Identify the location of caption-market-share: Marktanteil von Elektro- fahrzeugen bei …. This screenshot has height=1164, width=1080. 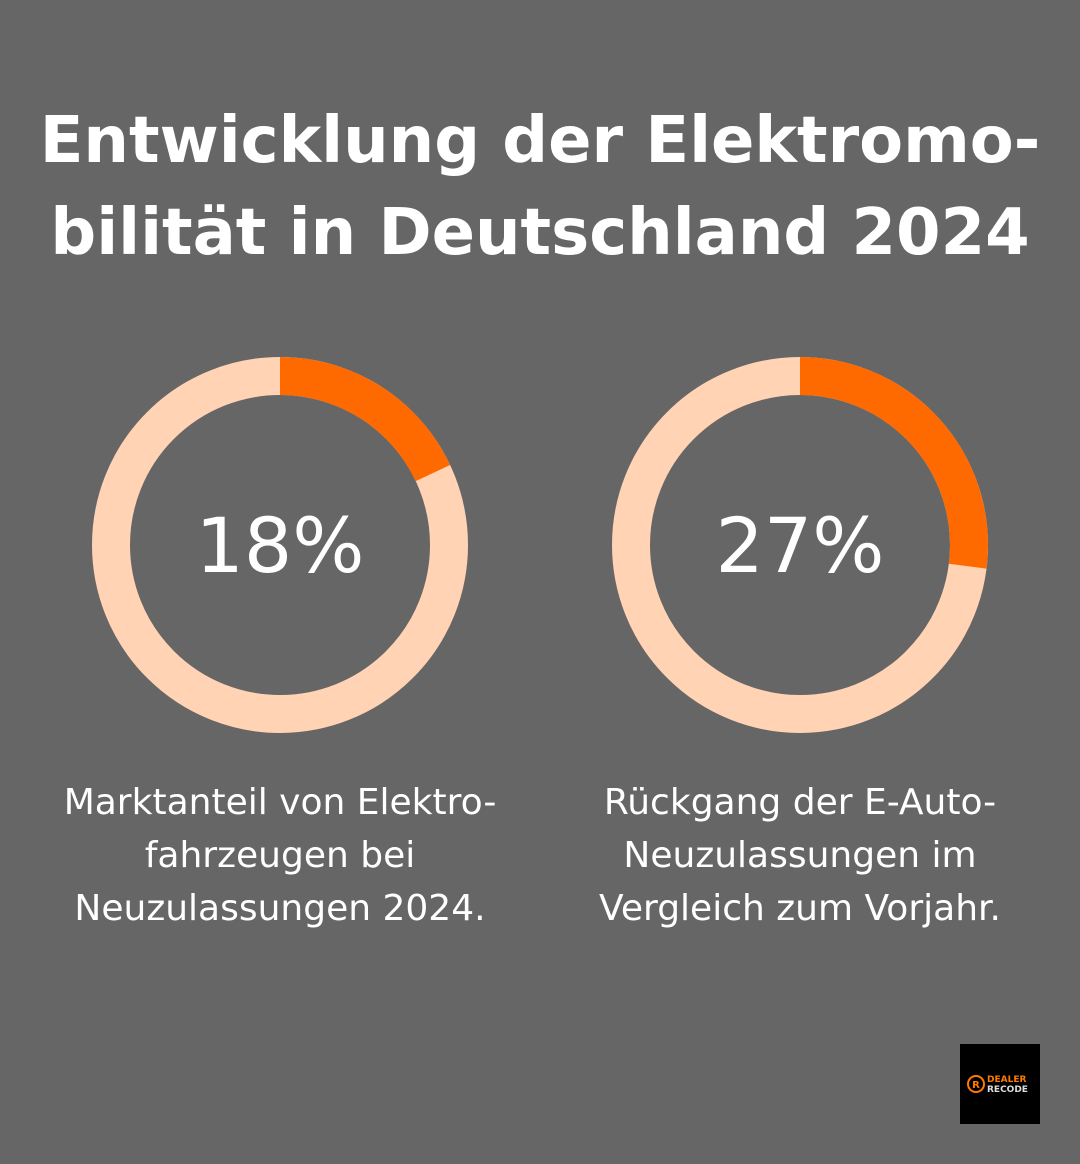
(280, 855).